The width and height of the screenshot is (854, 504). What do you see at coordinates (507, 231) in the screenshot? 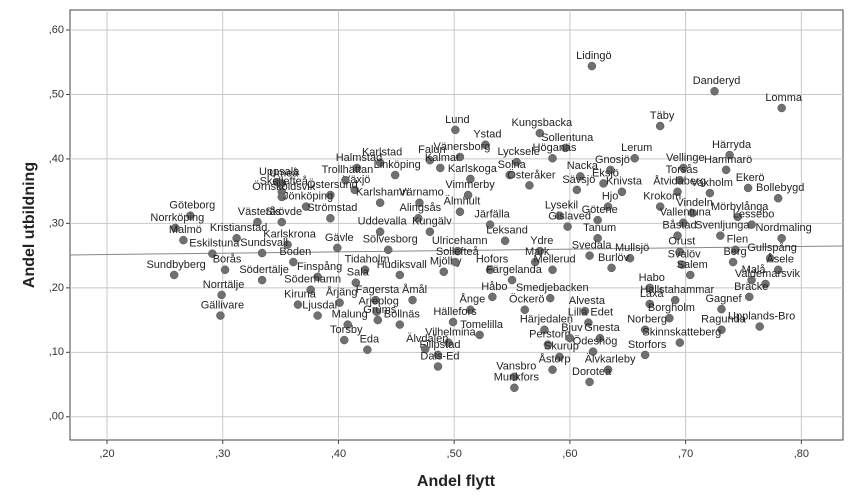
I see `point-label: Leksand` at bounding box center [507, 231].